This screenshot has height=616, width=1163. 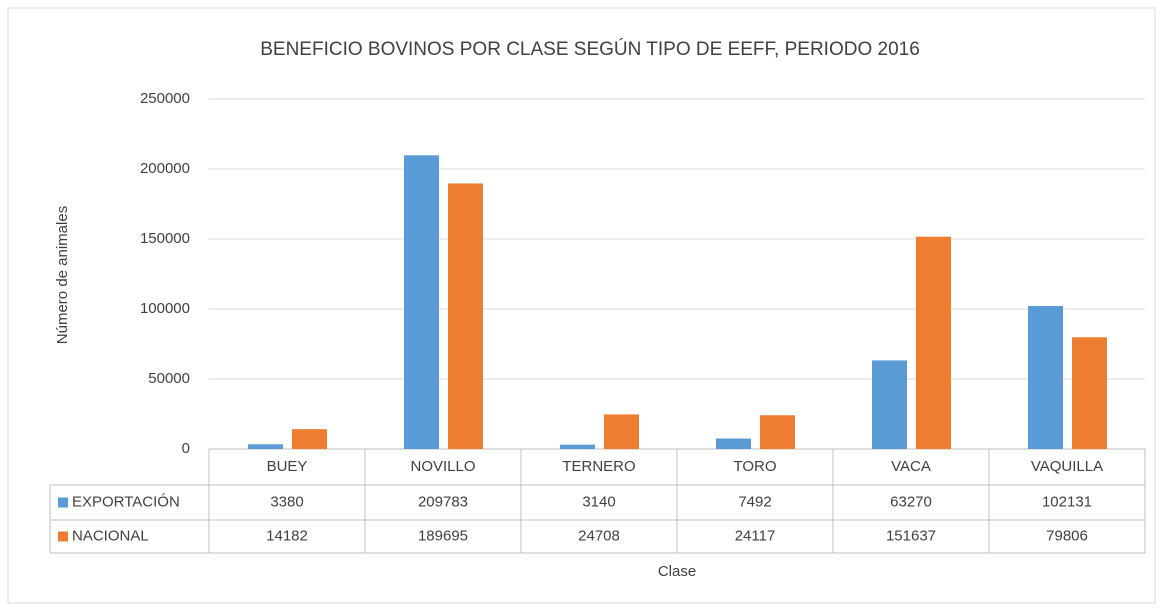 I want to click on table-value: 63270, so click(x=911, y=501).